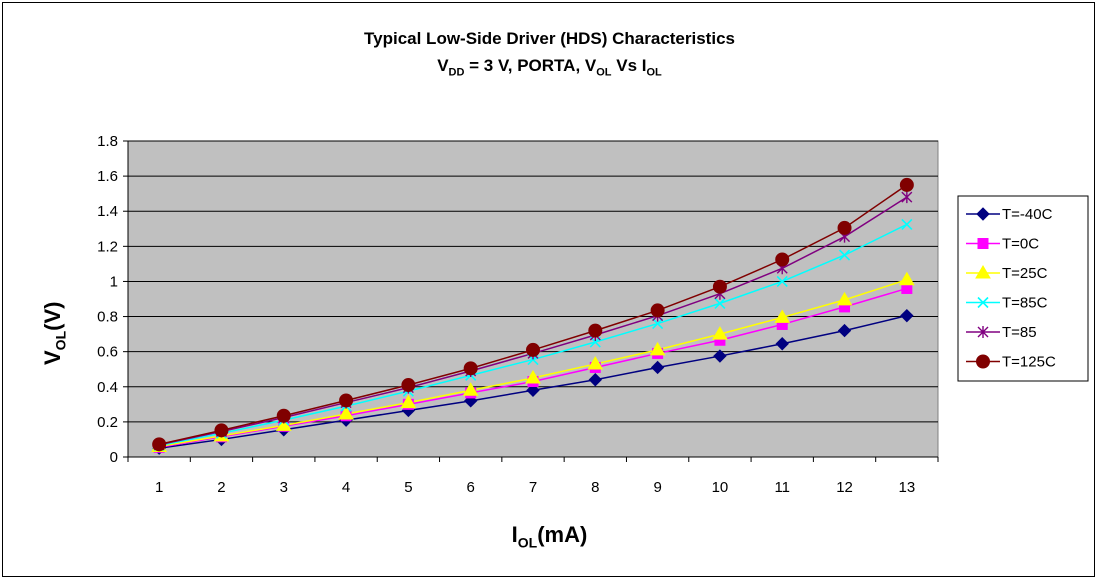  Describe the element at coordinates (1027, 214) in the screenshot. I see `legend-label: T=-40C` at that location.